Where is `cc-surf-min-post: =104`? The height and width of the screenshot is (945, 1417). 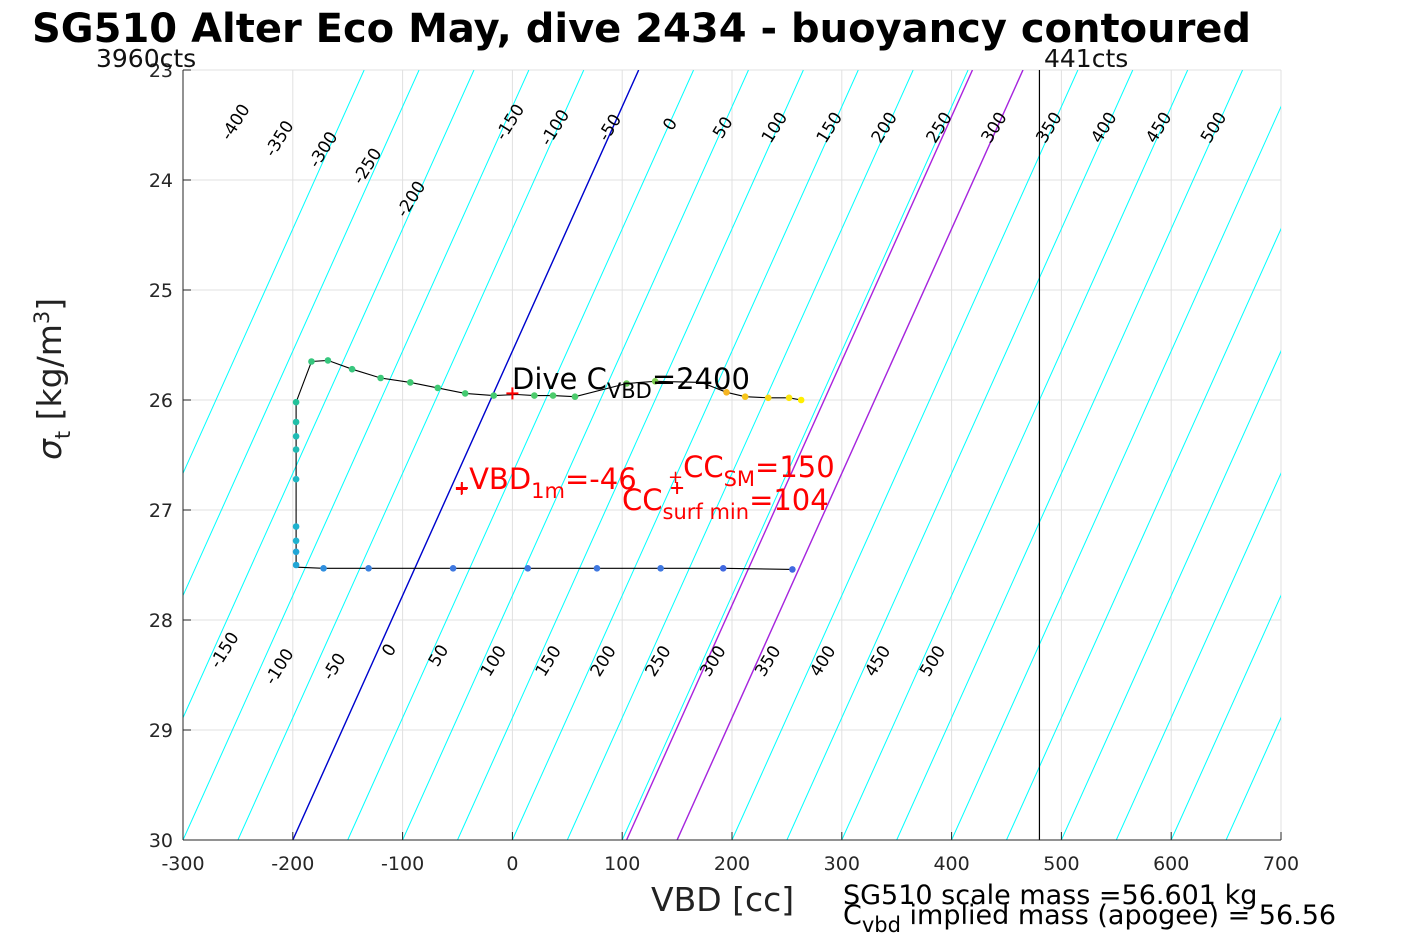 cc-surf-min-post: =104 is located at coordinates (789, 500).